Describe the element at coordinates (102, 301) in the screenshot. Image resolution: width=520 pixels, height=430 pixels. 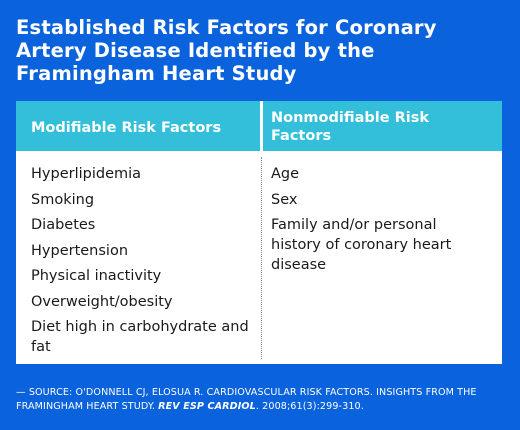
I see `list-item: Overweight/obesity` at that location.